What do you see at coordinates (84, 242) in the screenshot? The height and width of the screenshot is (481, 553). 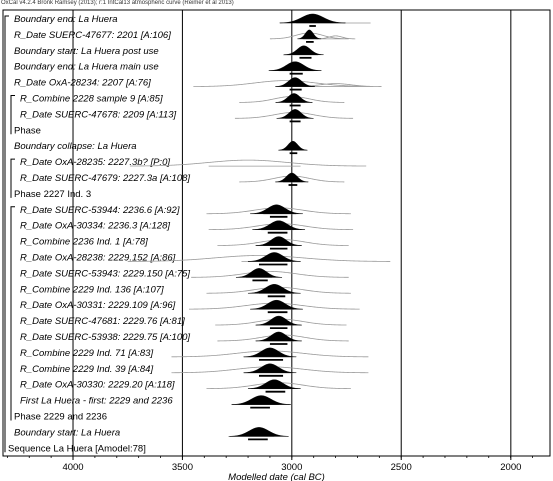 I see `row-label: R_Combine 2236 Ind. 1 [A:78]` at bounding box center [84, 242].